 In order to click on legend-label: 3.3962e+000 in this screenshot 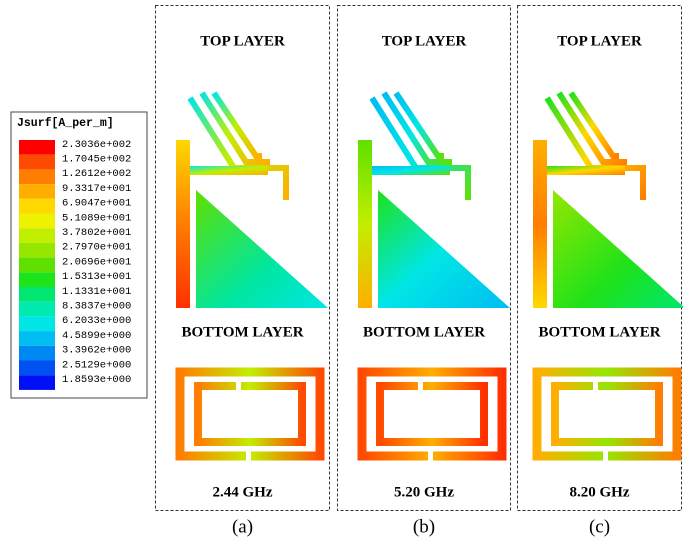, I will do `click(96, 351)`.